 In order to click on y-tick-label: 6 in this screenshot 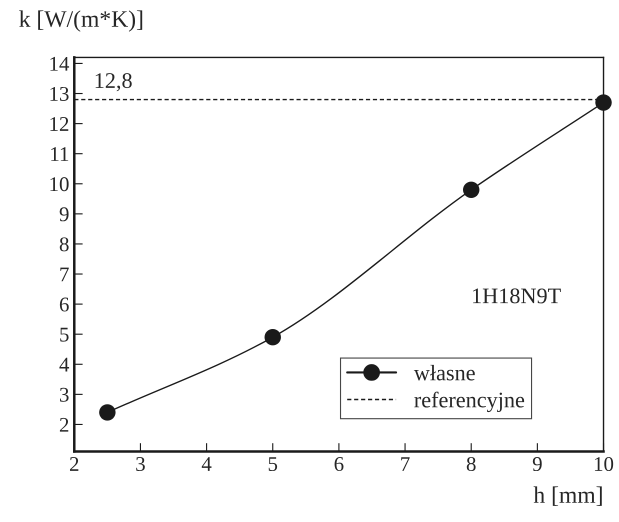, I will do `click(64, 305)`.